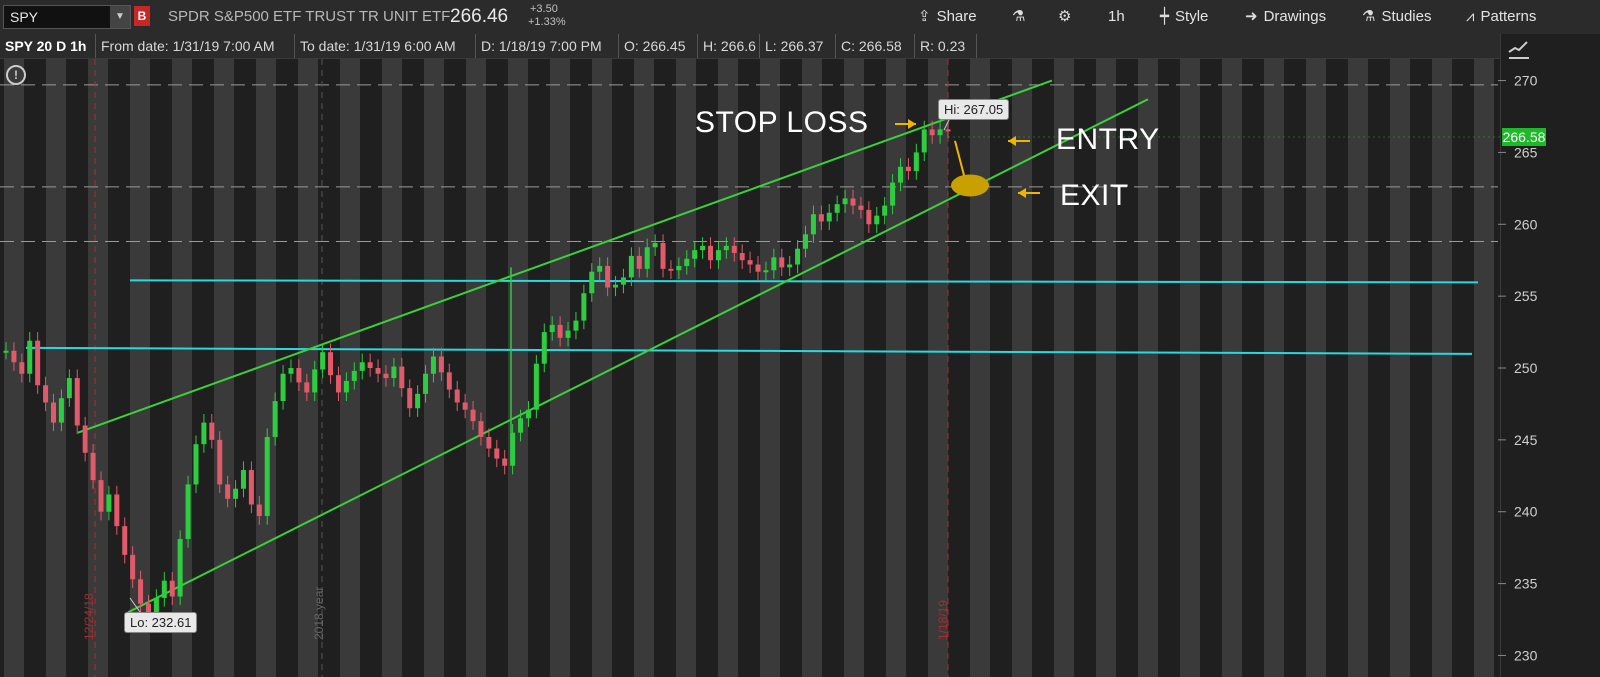 This screenshot has width=1600, height=677. I want to click on info-icon: !, so click(16, 75).